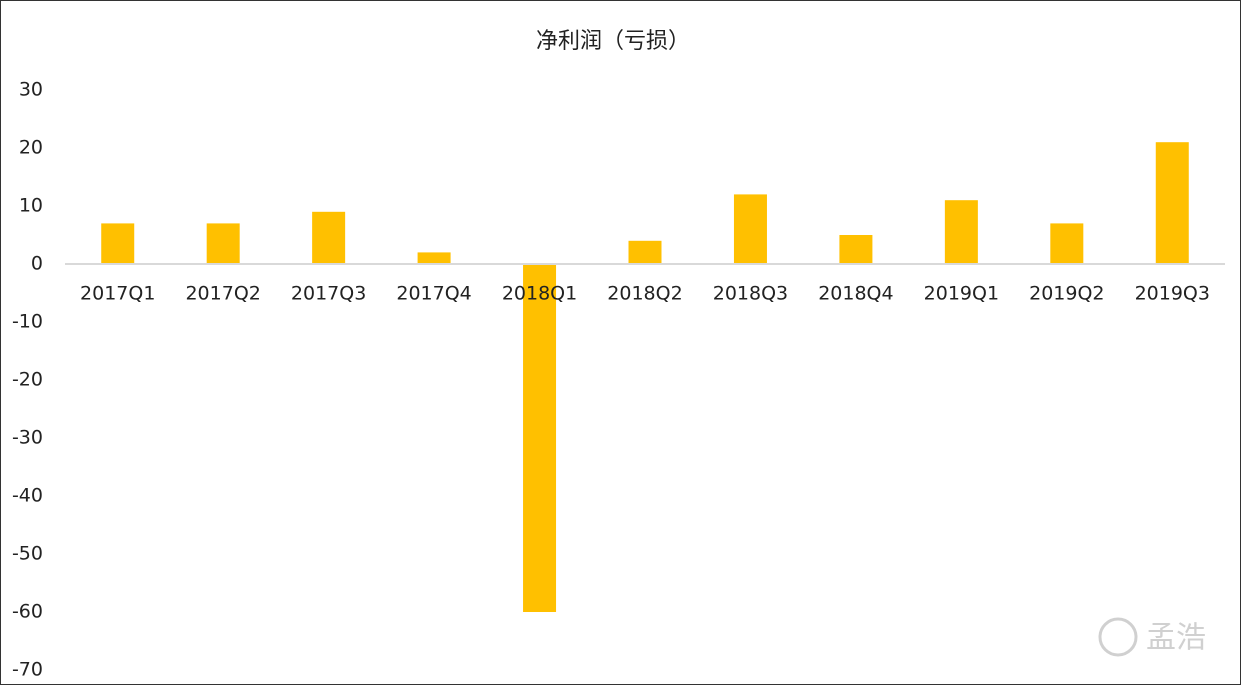 The width and height of the screenshot is (1241, 685). I want to click on y-tick-label: 30, so click(31, 90).